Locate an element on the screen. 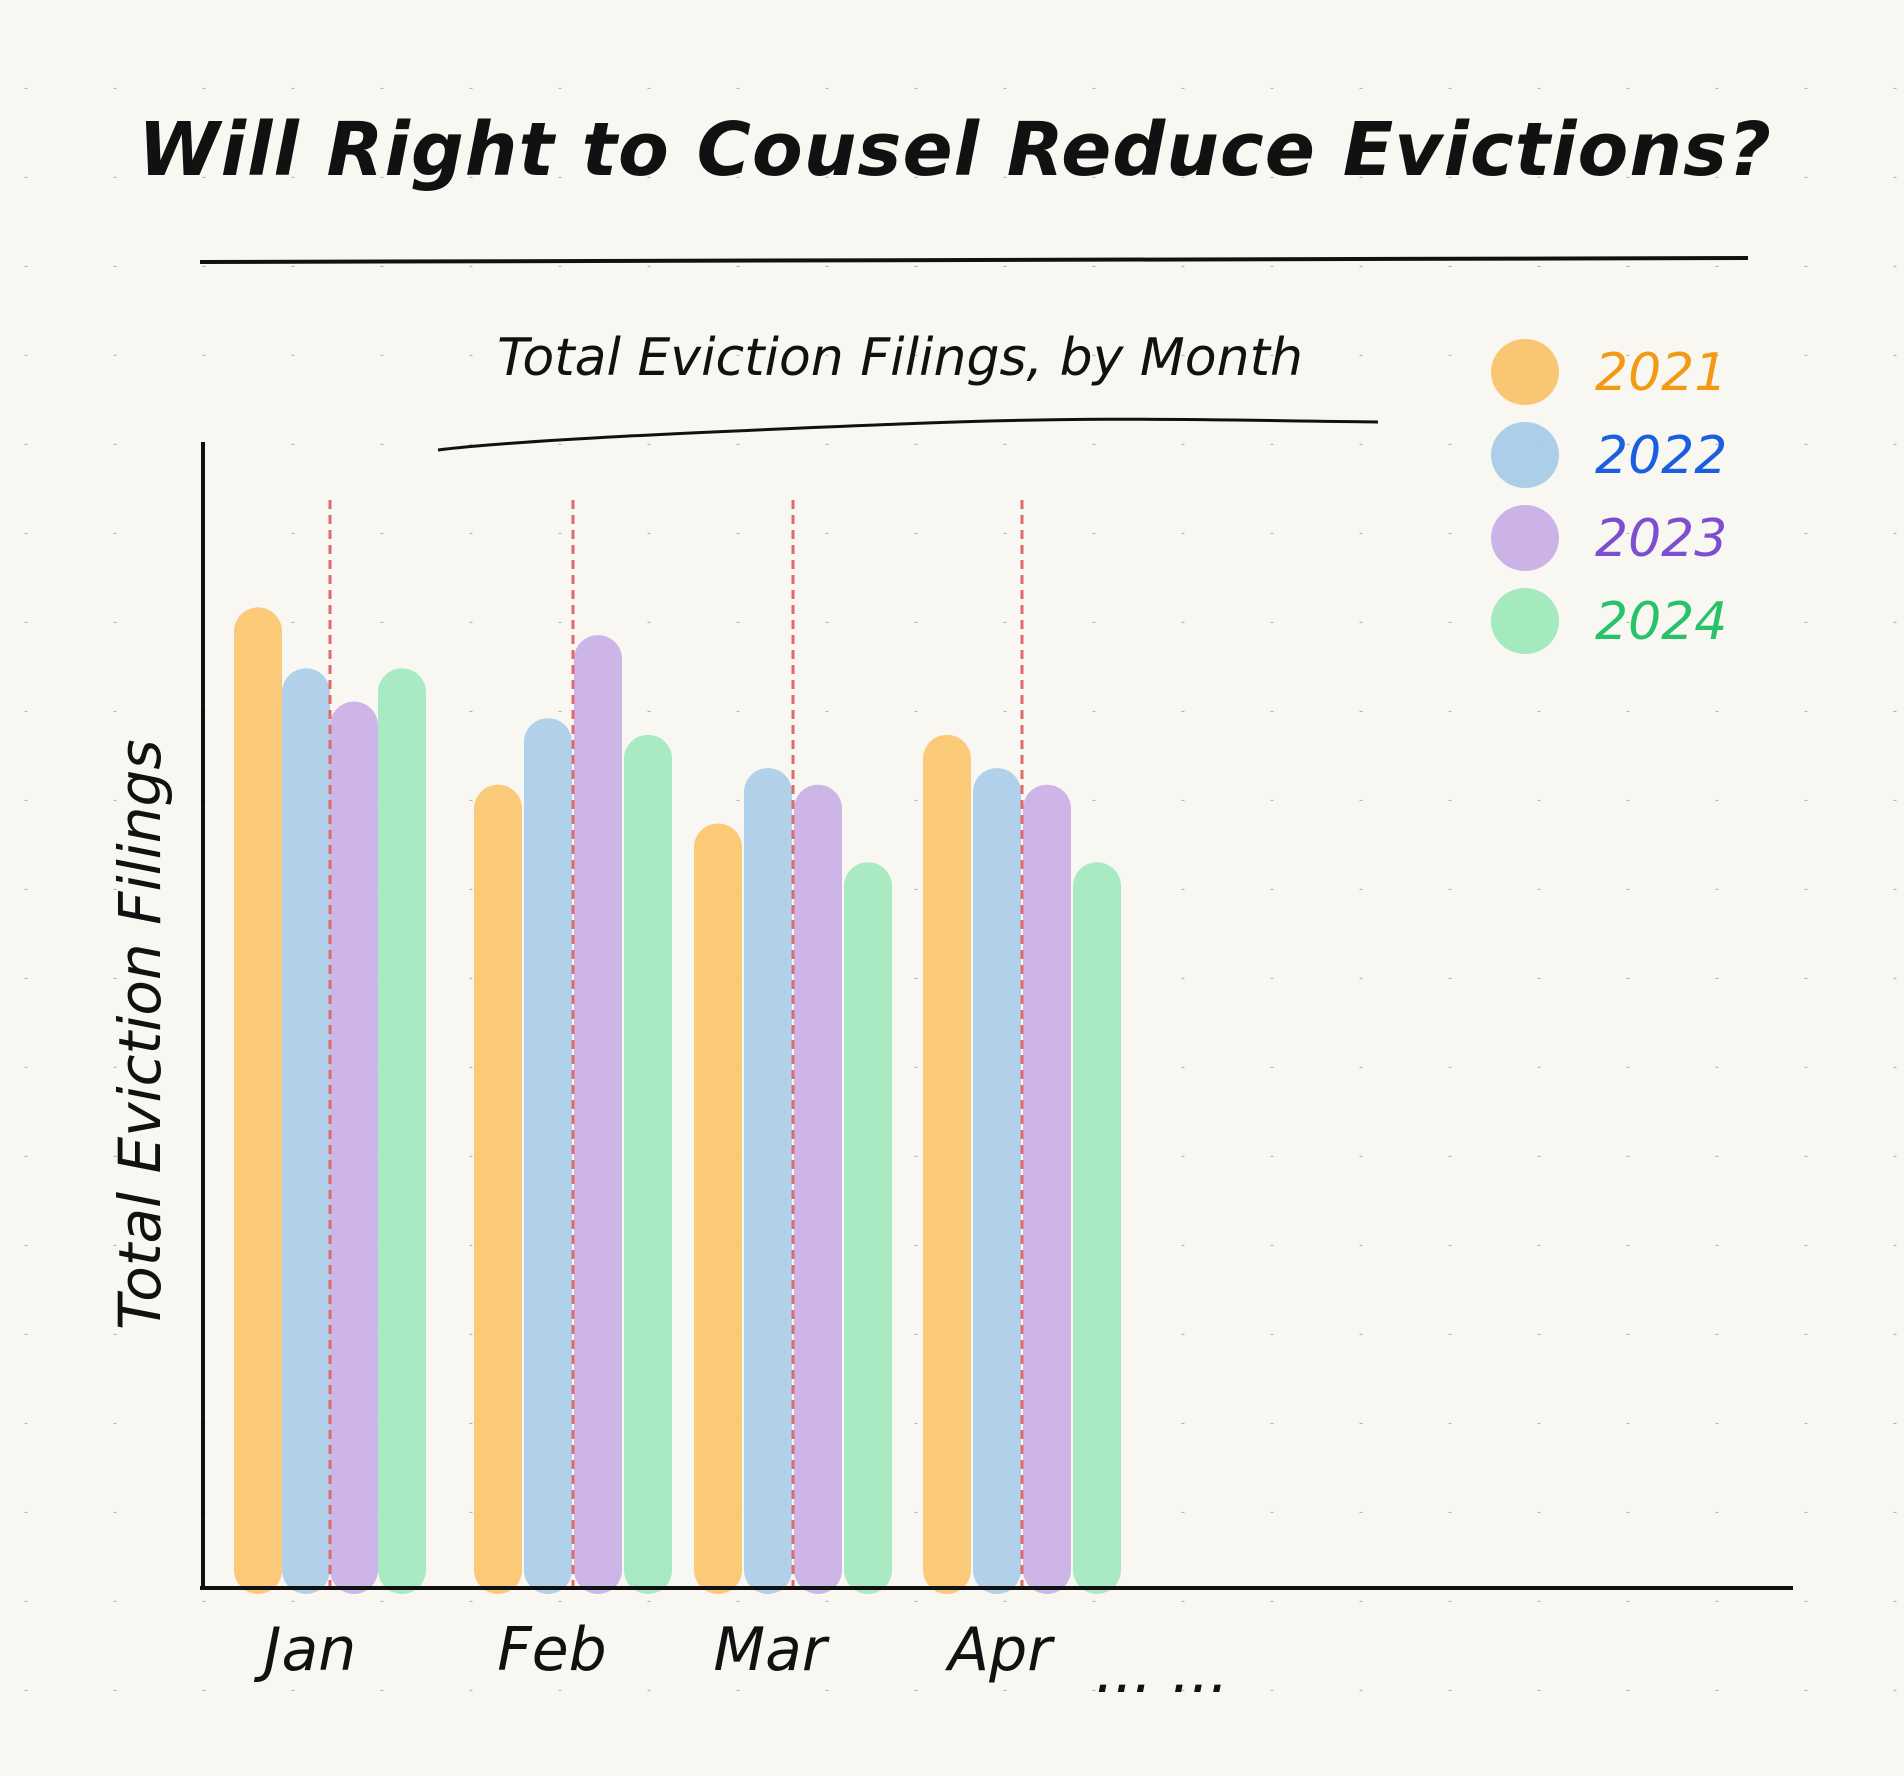 This screenshot has height=1776, width=1904. legend-label-2022: 2022 is located at coordinates (1661, 456).